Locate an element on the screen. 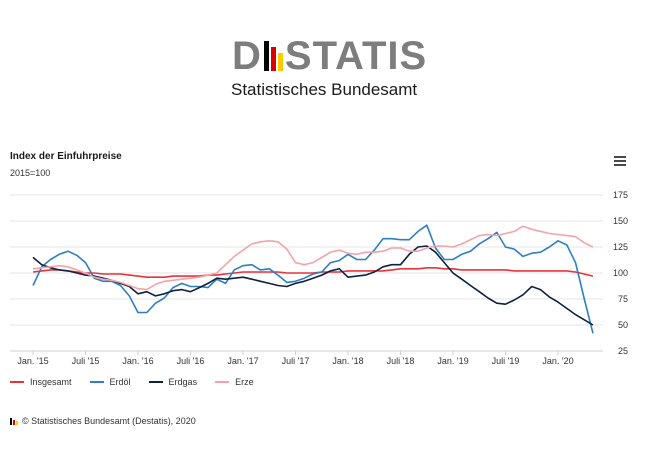 This screenshot has height=450, width=650. y-tick-label: 150 is located at coordinates (620, 221).